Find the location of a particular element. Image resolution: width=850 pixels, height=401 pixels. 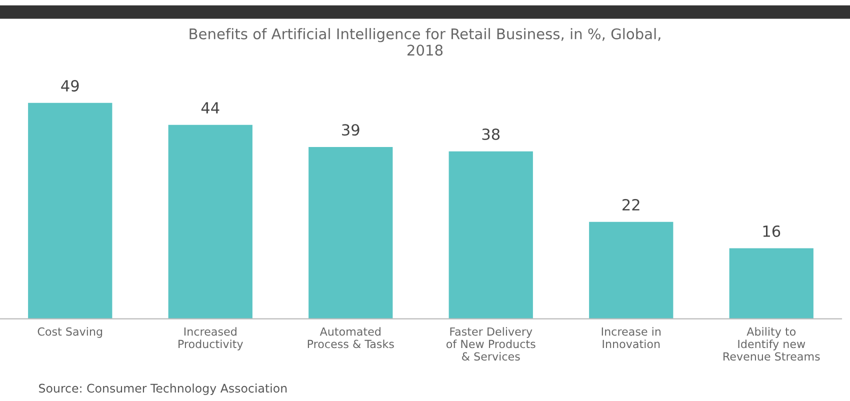

data-label: 16 is located at coordinates (771, 231).